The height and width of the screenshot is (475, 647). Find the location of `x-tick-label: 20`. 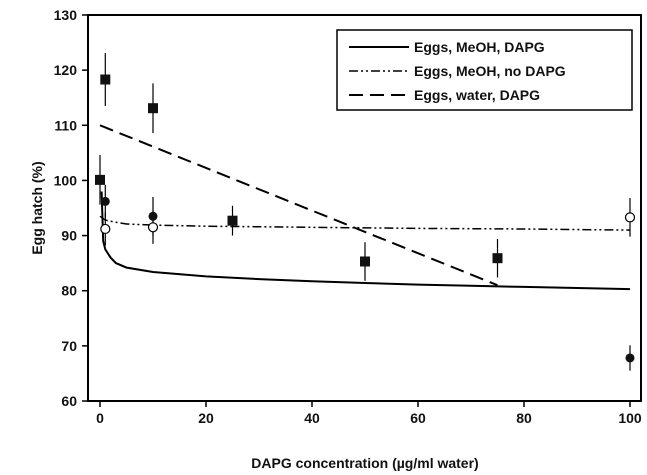

x-tick-label: 20 is located at coordinates (206, 418).